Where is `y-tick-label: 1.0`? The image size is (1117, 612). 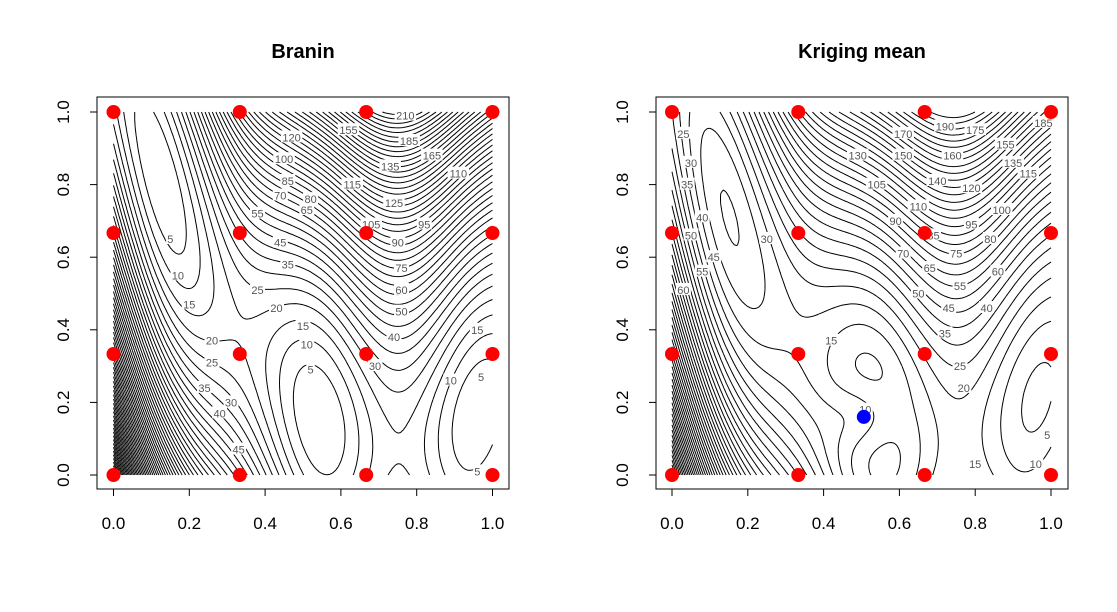
y-tick-label: 1.0 is located at coordinates (622, 112).